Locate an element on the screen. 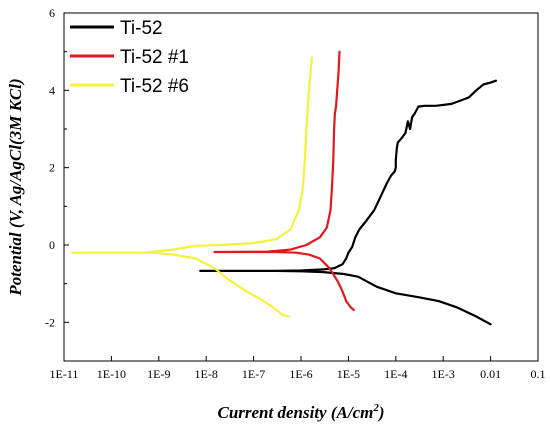 This screenshot has width=550, height=432. x-tick-label: 1E-9 is located at coordinates (158, 374).